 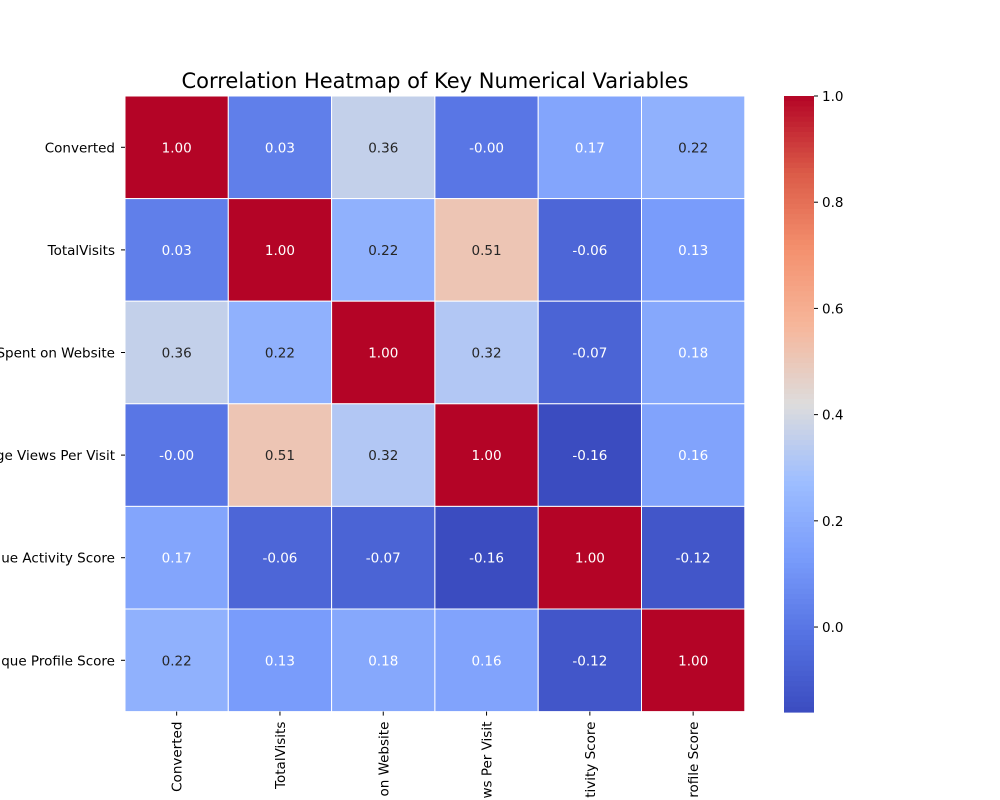 What do you see at coordinates (384, 759) in the screenshot?
I see `x-tick-label: on Website` at bounding box center [384, 759].